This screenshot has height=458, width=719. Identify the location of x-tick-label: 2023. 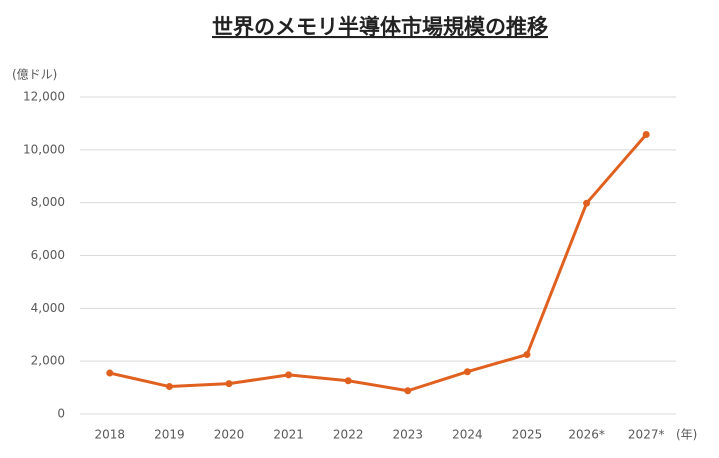
(408, 435).